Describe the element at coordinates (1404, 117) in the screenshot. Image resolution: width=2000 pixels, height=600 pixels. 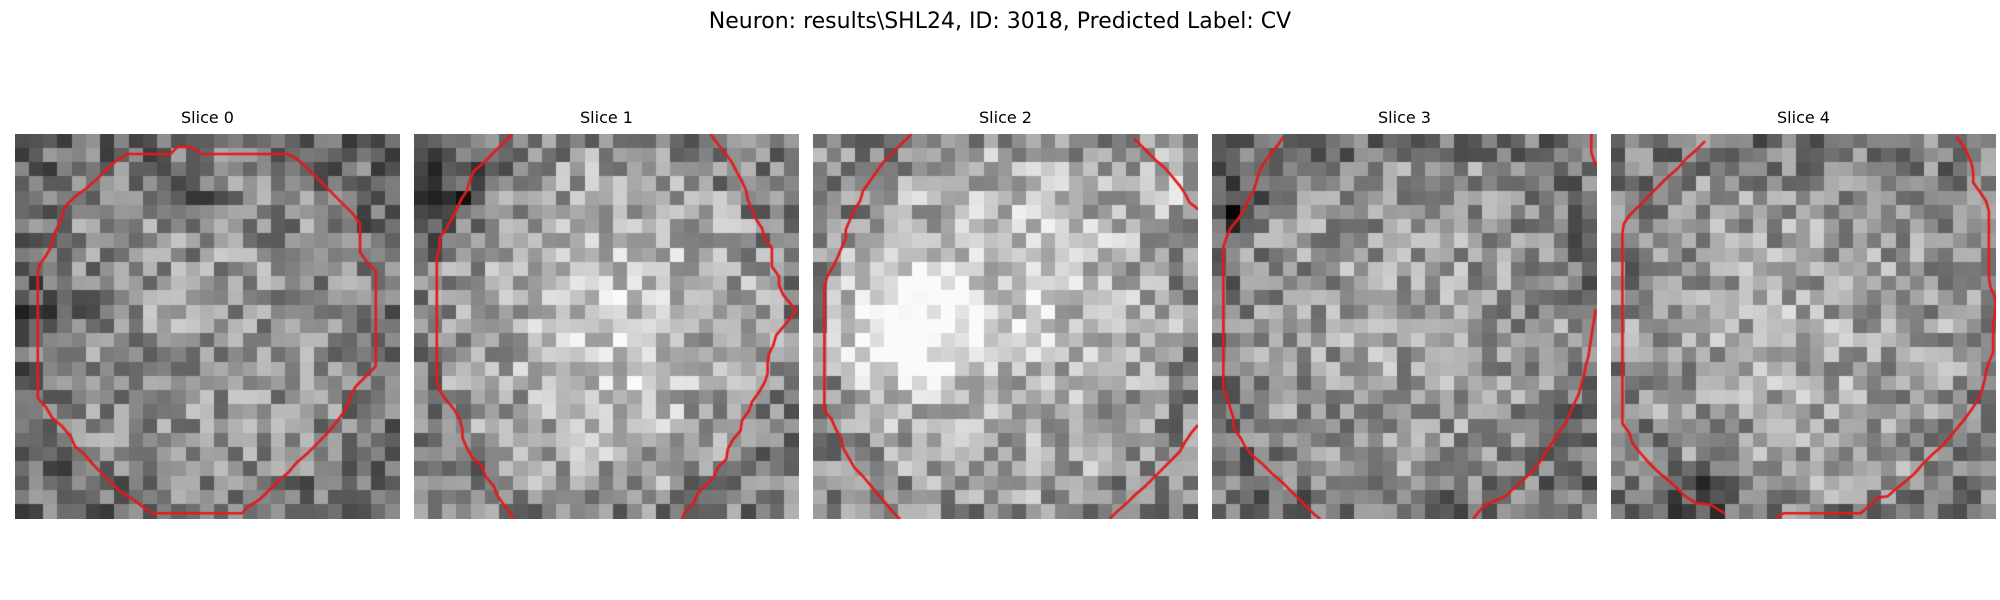
I see `slice-title-3: Slice 3` at that location.